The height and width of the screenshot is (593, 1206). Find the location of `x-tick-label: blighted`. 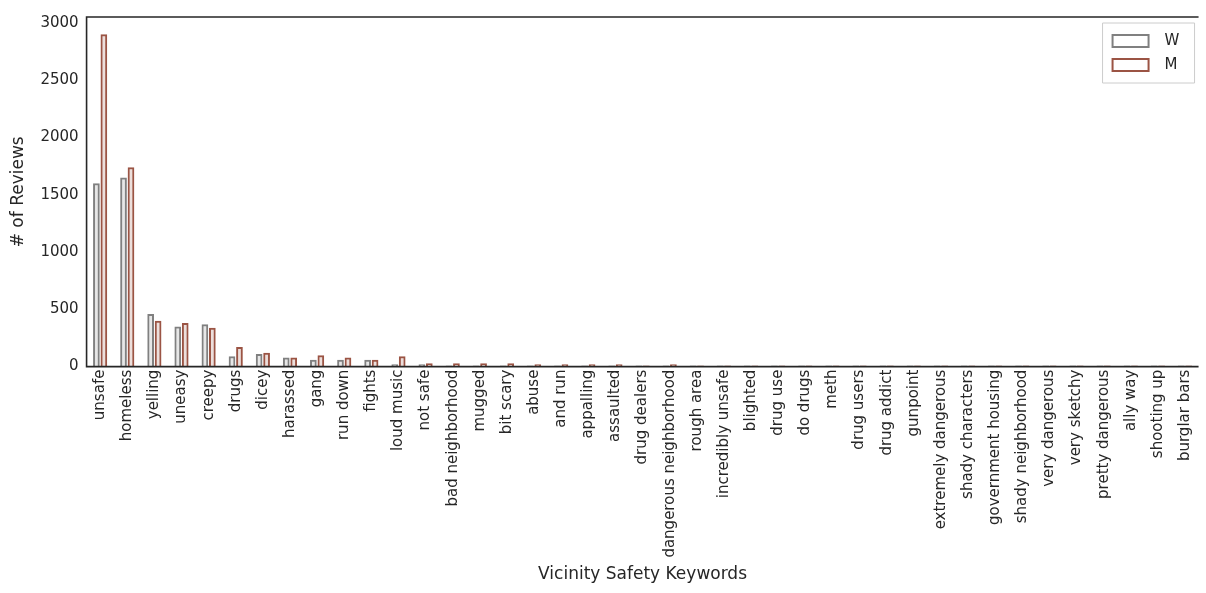

x-tick-label: blighted is located at coordinates (749, 400).